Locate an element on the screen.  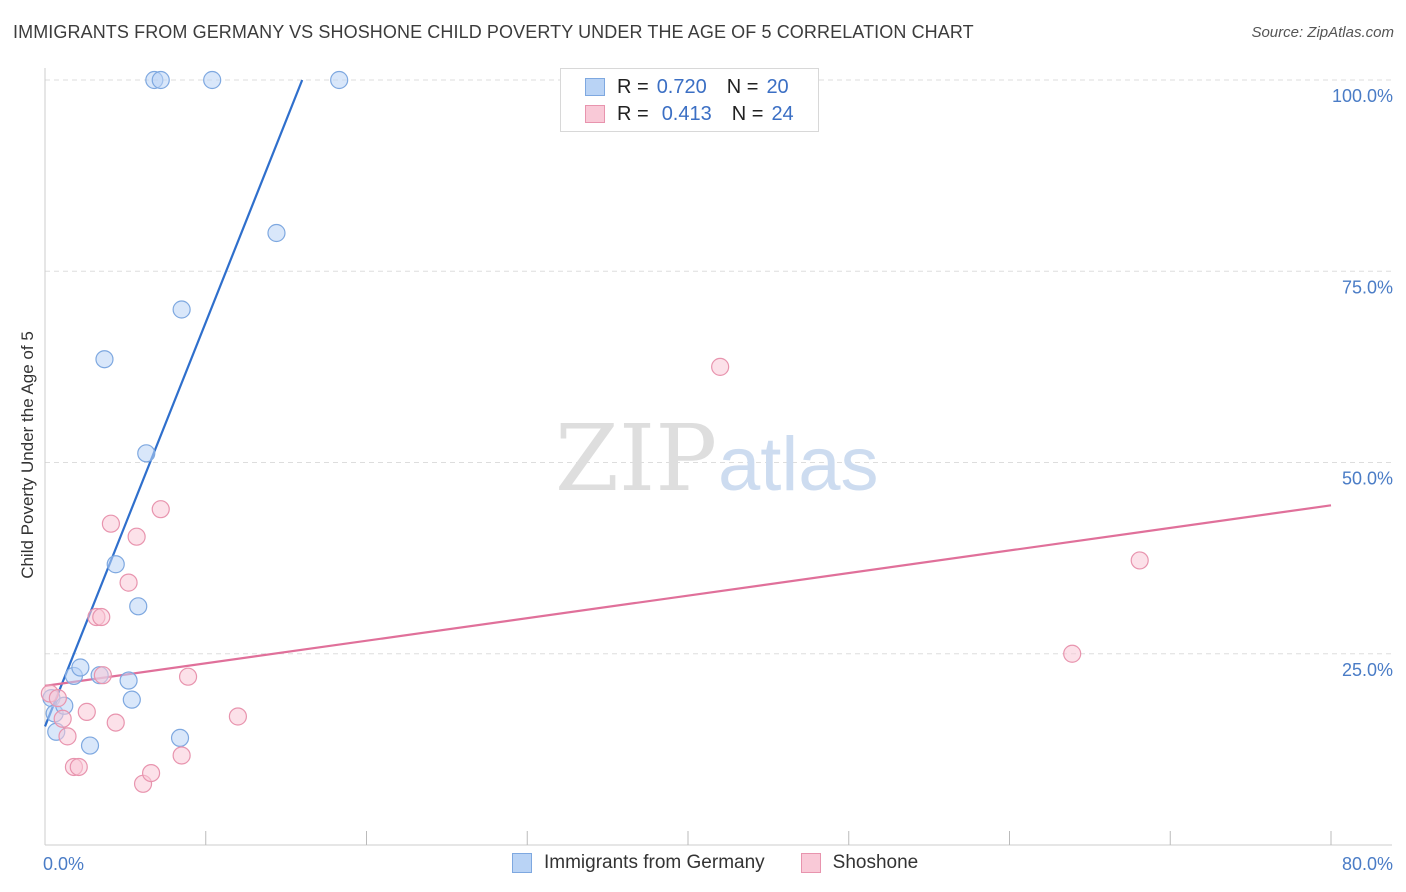
x-tick-label: 80.0% is located at coordinates (1367, 864).